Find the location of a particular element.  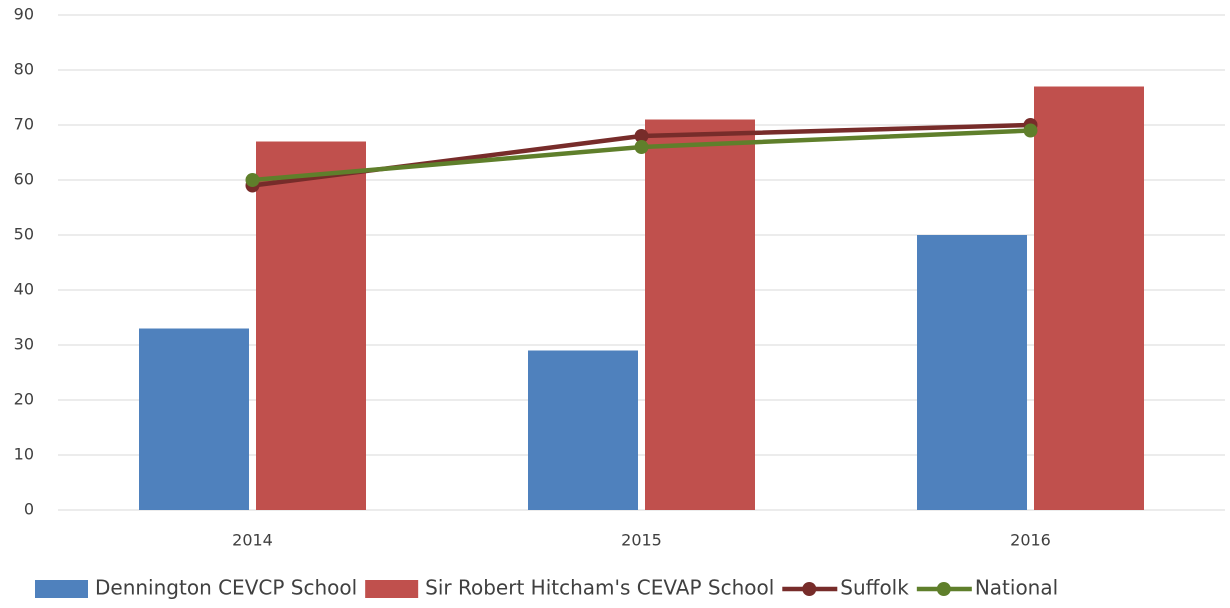

y-tick-label: 90 is located at coordinates (24, 14).